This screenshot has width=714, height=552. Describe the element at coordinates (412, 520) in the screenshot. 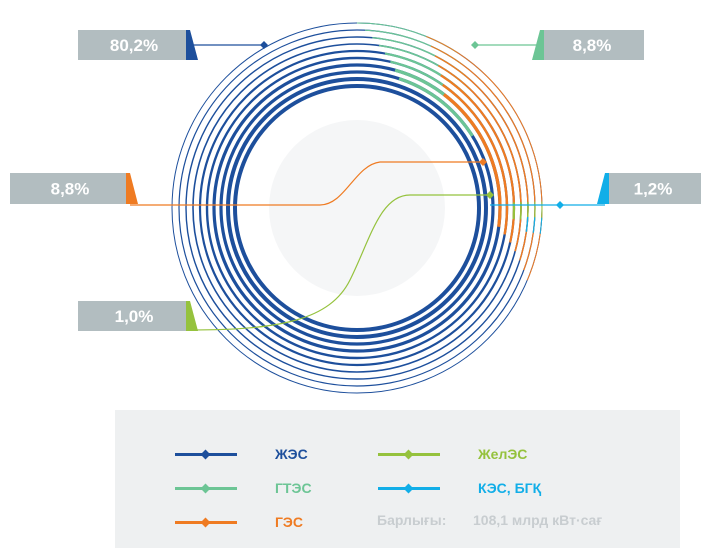

I see `total-label: Барлығы:` at that location.